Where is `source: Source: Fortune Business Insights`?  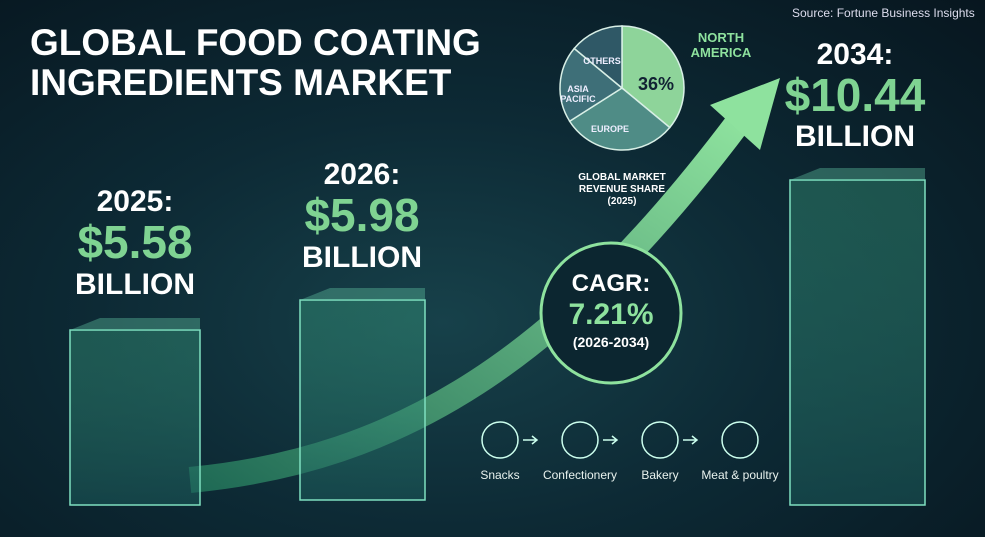 source: Source: Fortune Business Insights is located at coordinates (883, 13).